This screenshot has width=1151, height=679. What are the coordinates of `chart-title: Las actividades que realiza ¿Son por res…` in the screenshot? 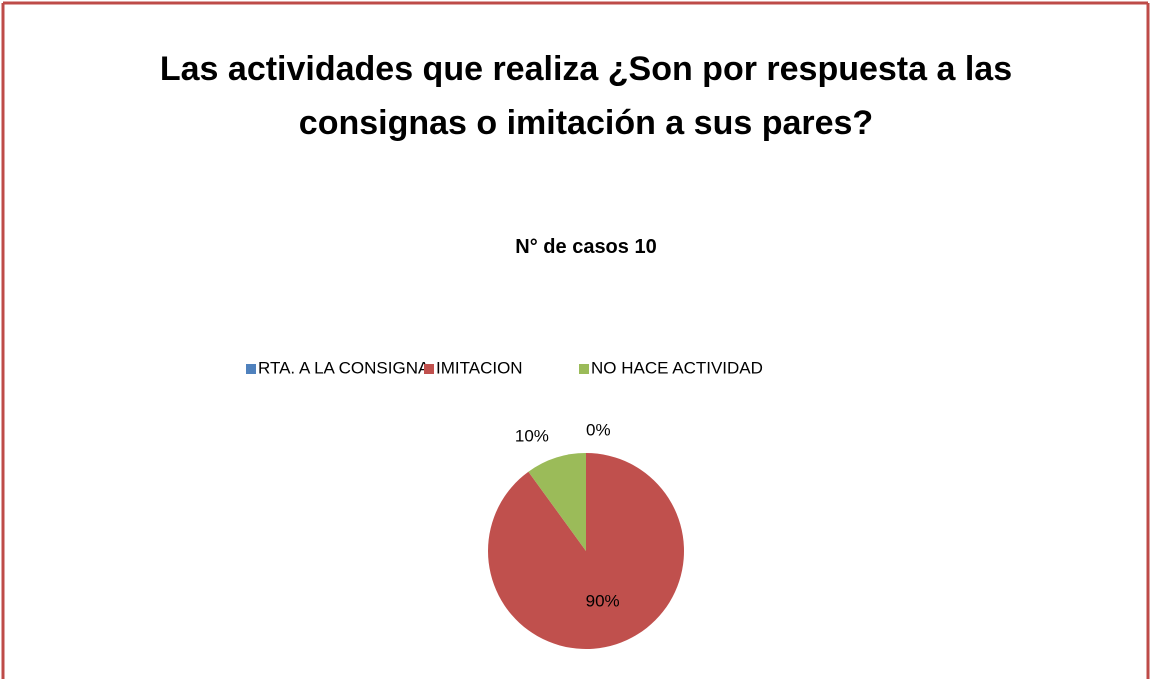 It's located at (586, 96).